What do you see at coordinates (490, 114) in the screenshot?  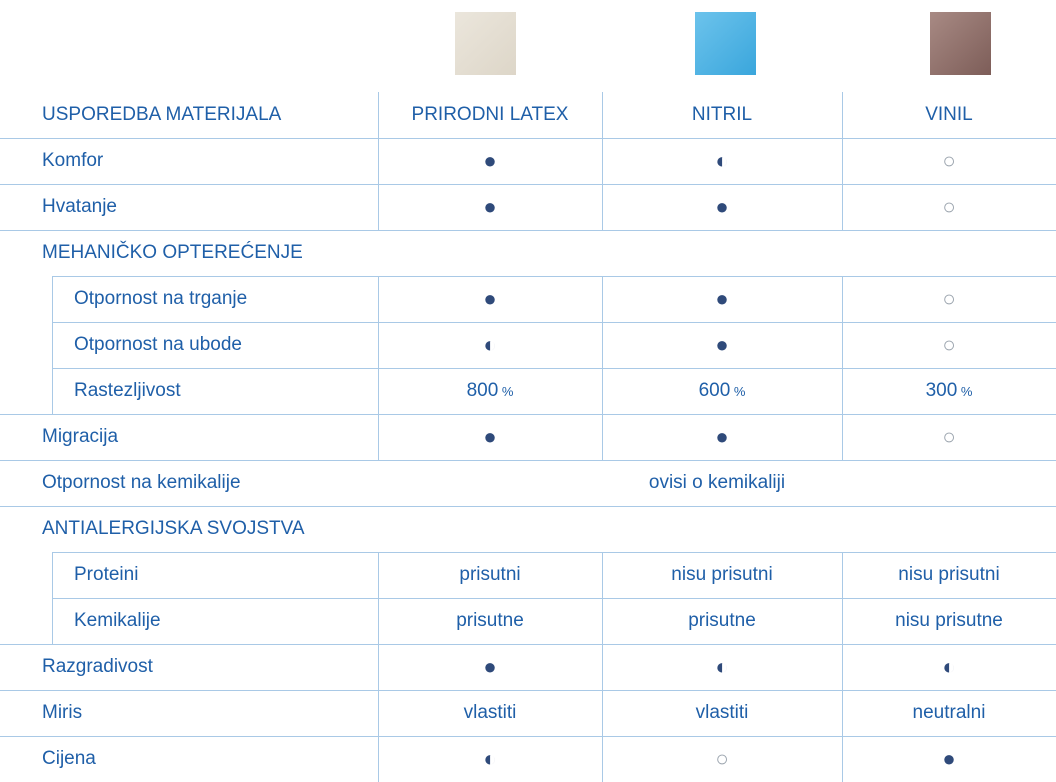 I see `header-cell: PRIRODNI LATEX` at bounding box center [490, 114].